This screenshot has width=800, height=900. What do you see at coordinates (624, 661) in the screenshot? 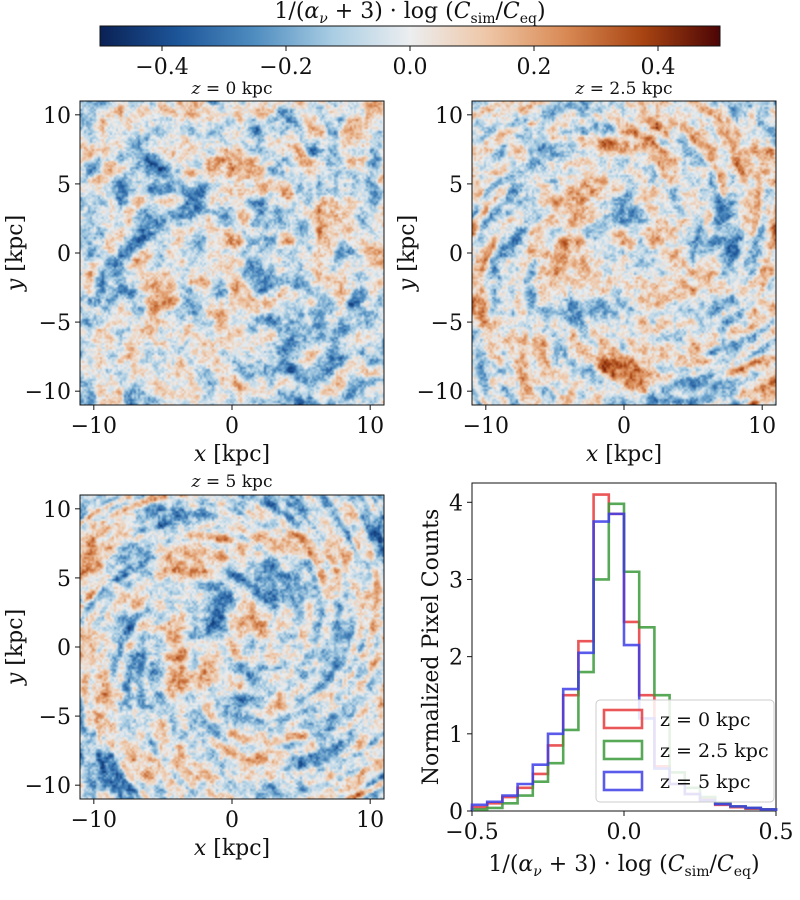
I see `histogram-series` at bounding box center [624, 661].